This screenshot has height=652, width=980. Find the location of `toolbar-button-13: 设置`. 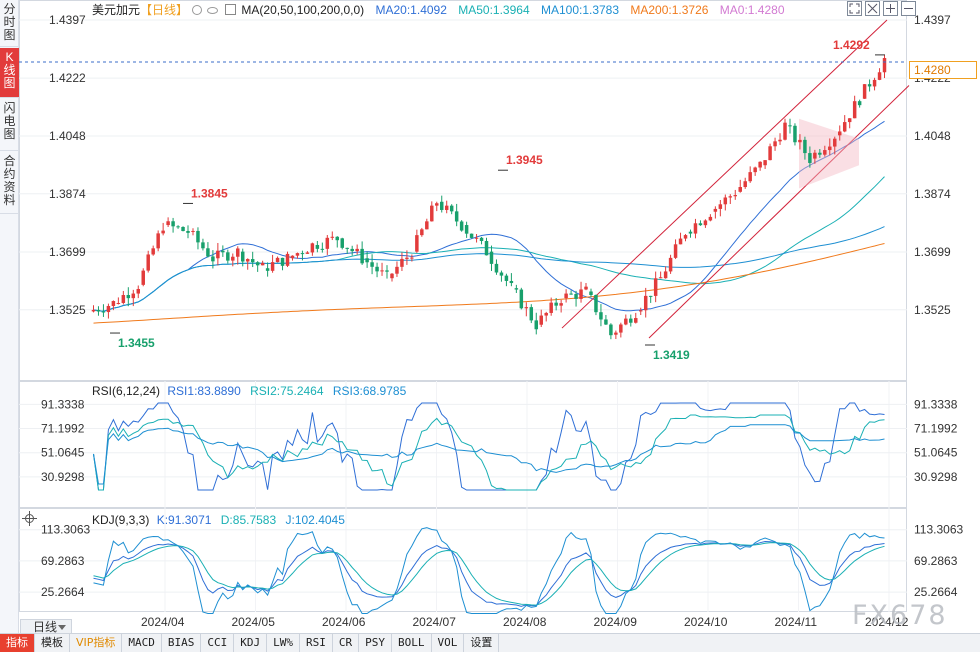

toolbar-button-13: 设置 is located at coordinates (482, 643).